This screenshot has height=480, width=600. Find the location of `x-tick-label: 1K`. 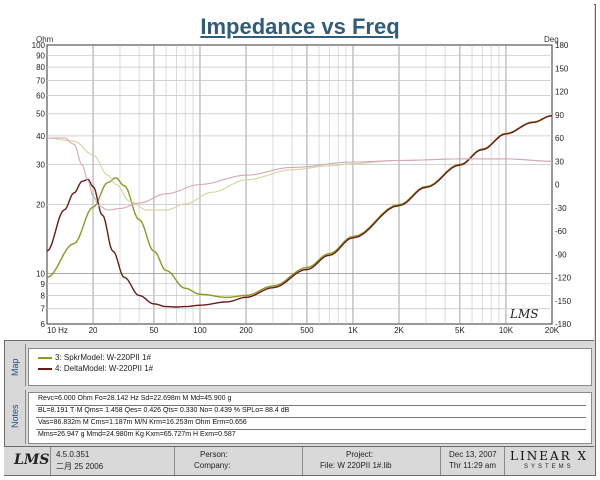

x-tick-label: 1K is located at coordinates (353, 330).